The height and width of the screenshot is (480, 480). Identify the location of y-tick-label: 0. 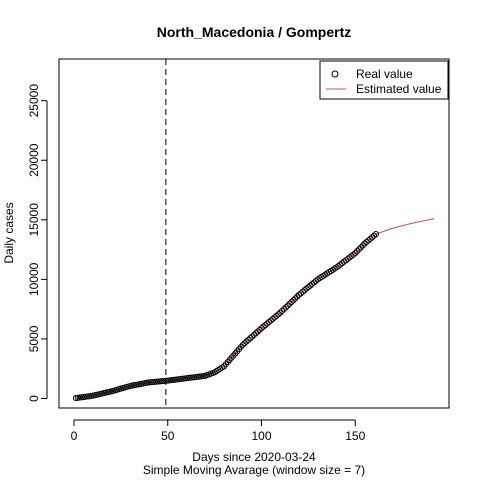
(34, 398).